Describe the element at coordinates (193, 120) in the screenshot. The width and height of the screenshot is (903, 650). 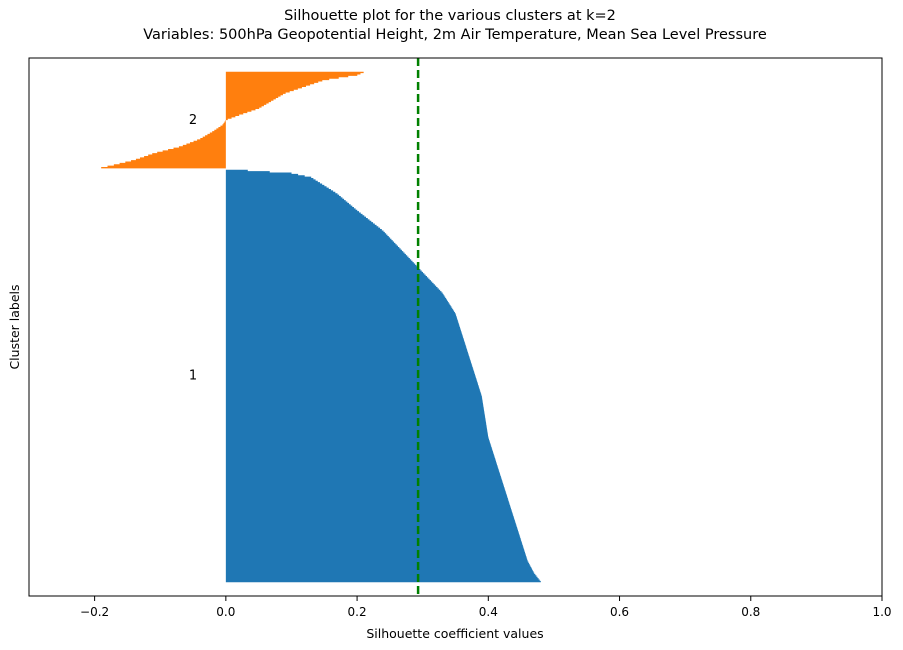
I see `cluster-label-2: 2` at that location.